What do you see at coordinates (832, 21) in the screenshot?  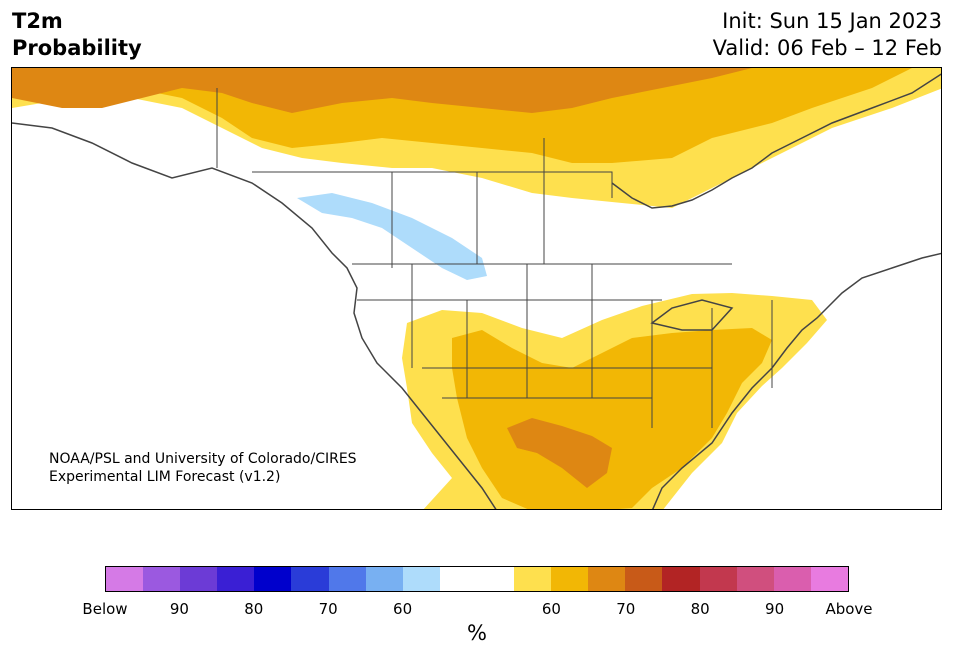 I see `init-date: Init: Sun 15 Jan 2023` at bounding box center [832, 21].